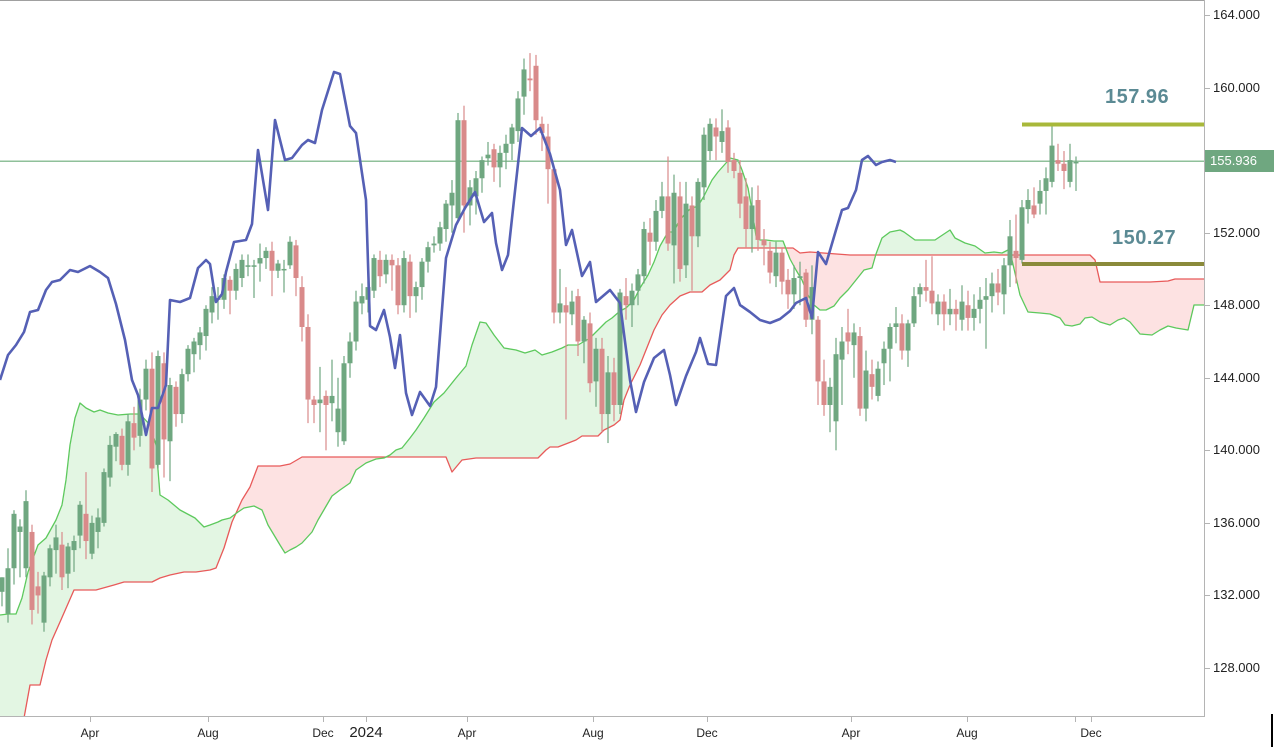 This screenshot has width=1274, height=747. What do you see at coordinates (1239, 161) in the screenshot?
I see `current-price-badge: 155.936` at bounding box center [1239, 161].